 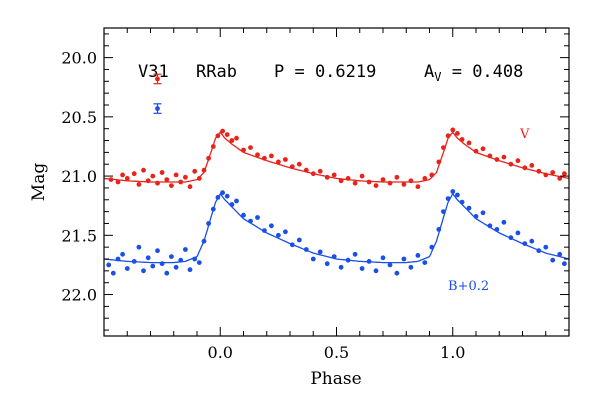 I want to click on x-tick-label: 0.5, so click(x=336, y=352).